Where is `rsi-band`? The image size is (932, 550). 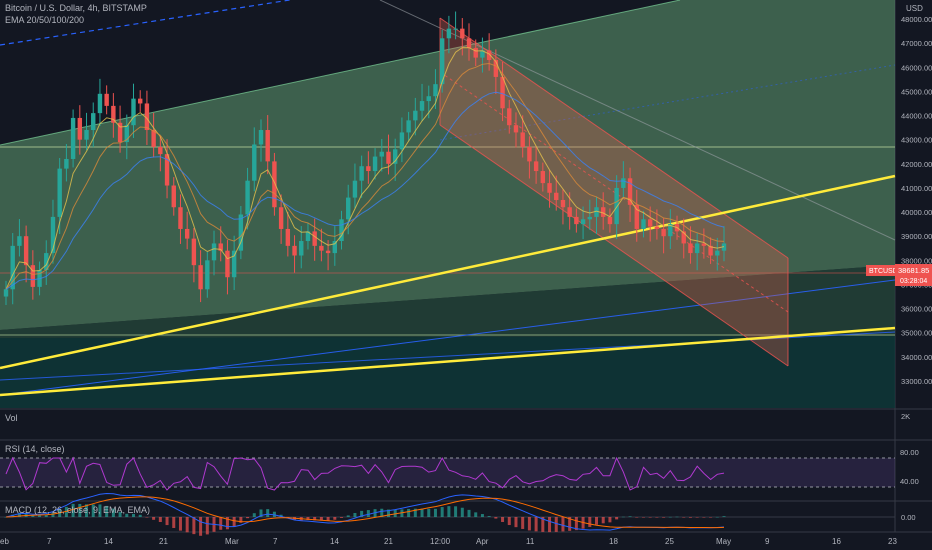
rsi-band is located at coordinates (447, 472).